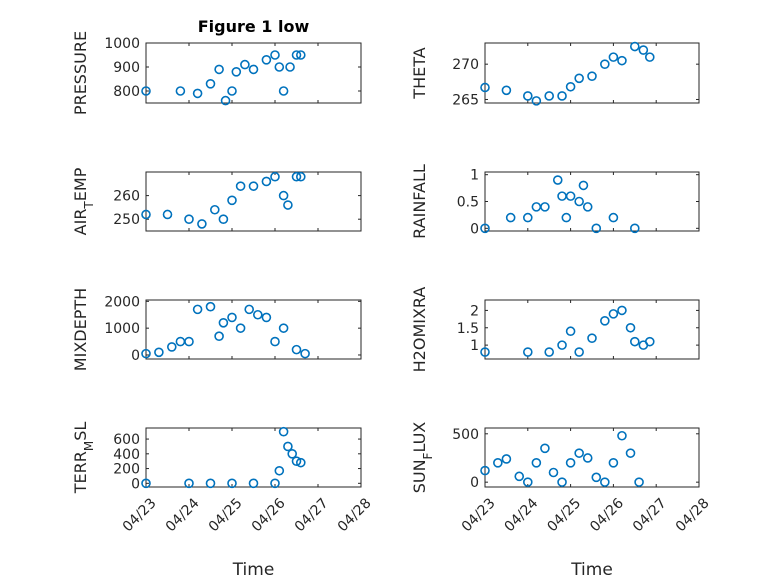 The image size is (778, 583). I want to click on subplot-air_temp: 250 260 AIRTEMP, so click(216, 201).